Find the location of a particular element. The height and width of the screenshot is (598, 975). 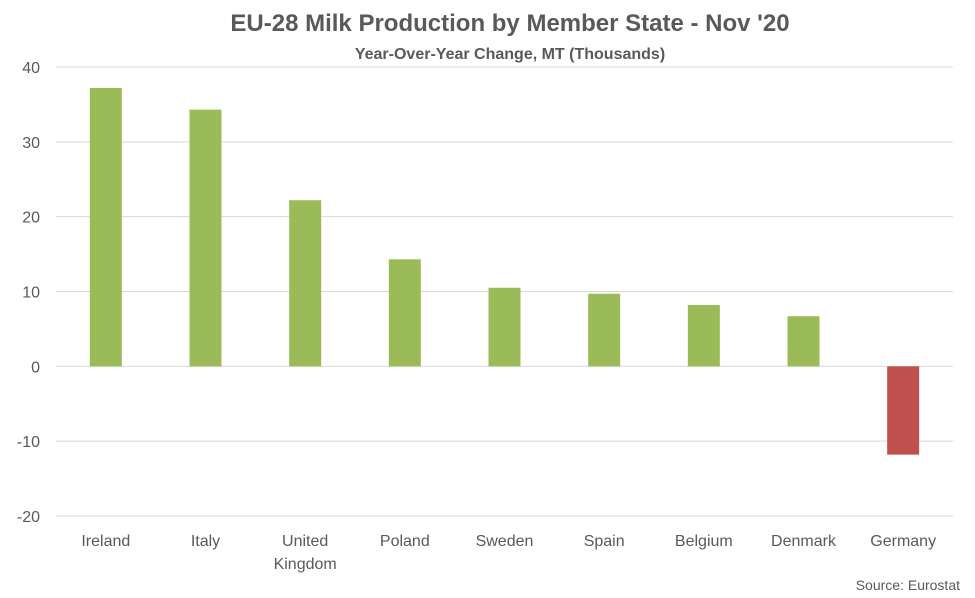

y-tick-label: 10 is located at coordinates (31, 293).